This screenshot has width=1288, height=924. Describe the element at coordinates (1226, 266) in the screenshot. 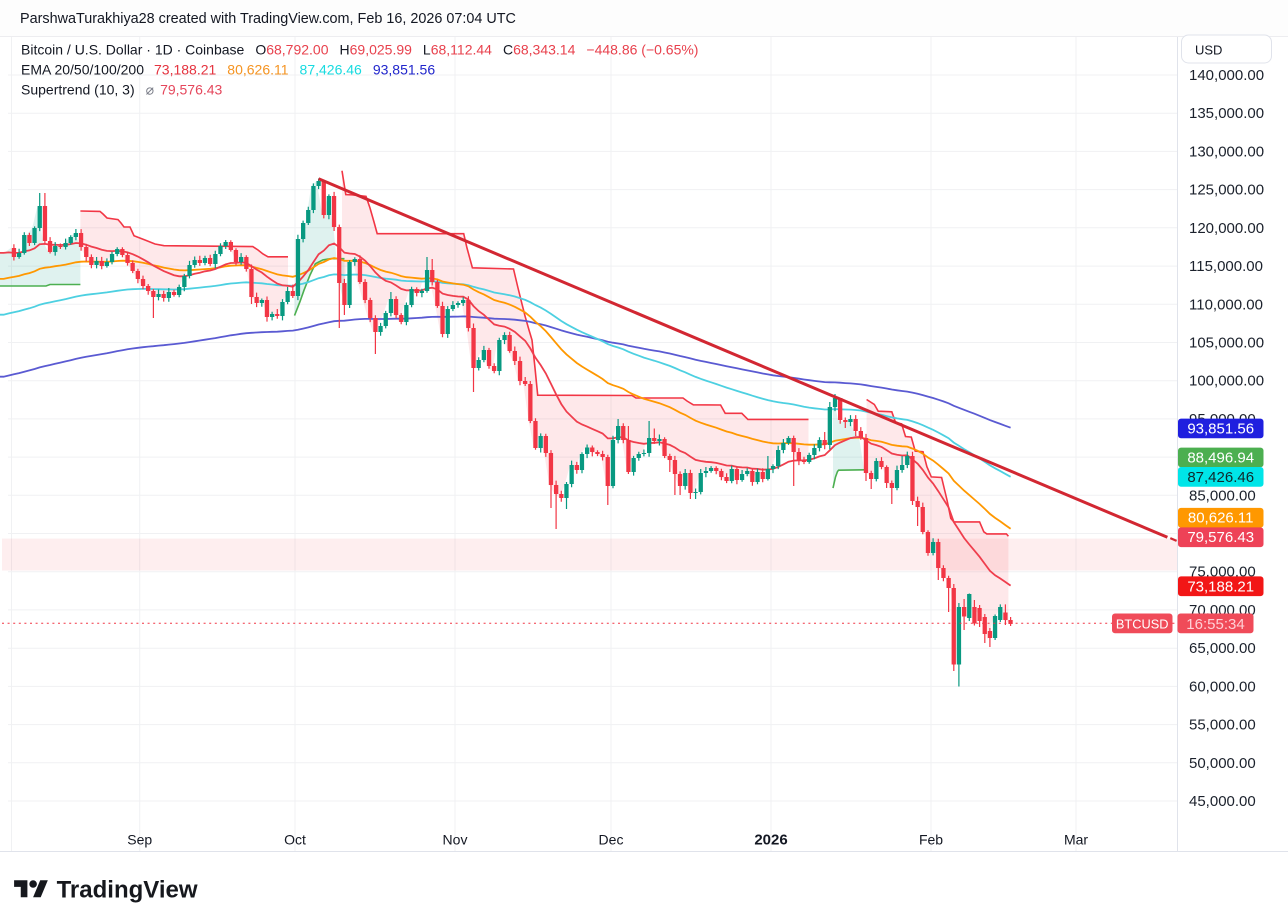

I see `svg-text: 115,000.00` at that location.